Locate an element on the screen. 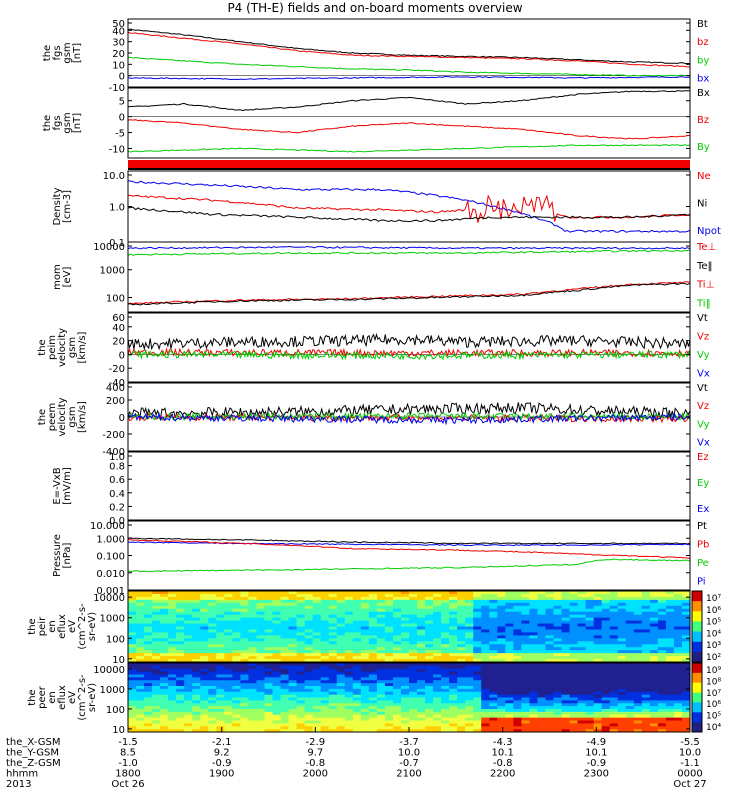 The height and width of the screenshot is (800, 750). series-line-green is located at coordinates (409, 66).